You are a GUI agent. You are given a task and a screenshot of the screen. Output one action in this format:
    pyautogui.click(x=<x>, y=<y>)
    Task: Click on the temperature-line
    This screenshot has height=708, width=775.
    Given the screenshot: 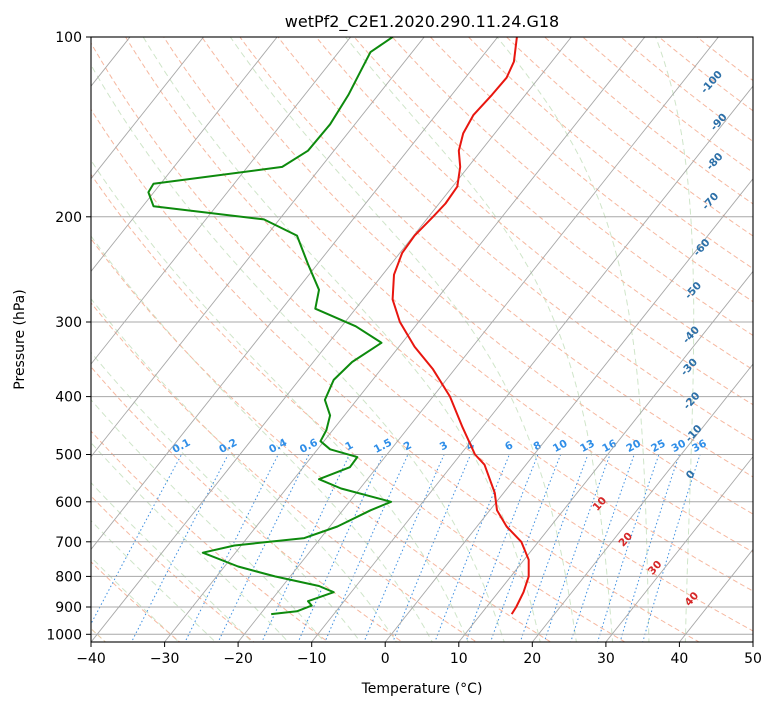 What is the action you would take?
    pyautogui.click(x=460, y=326)
    